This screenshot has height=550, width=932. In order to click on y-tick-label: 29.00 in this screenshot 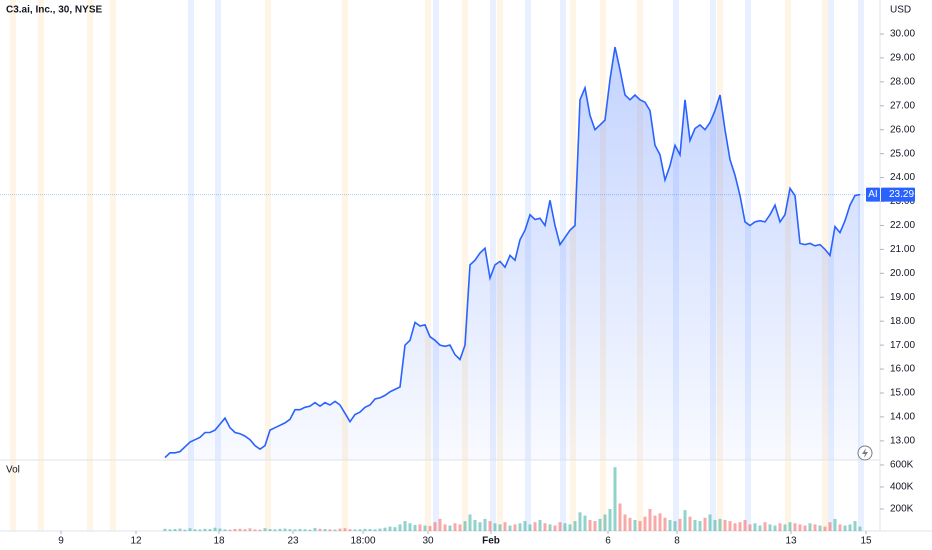, I will do `click(902, 58)`.